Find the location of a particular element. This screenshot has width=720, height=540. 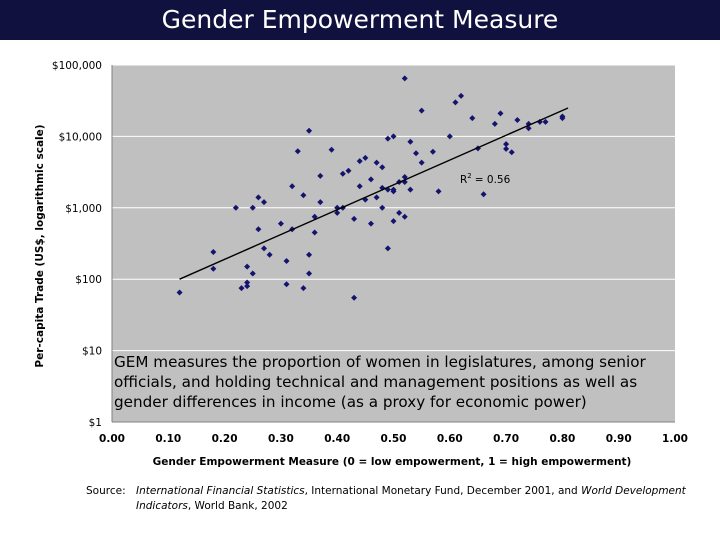

x-tick-label: 0.20 is located at coordinates (225, 439).